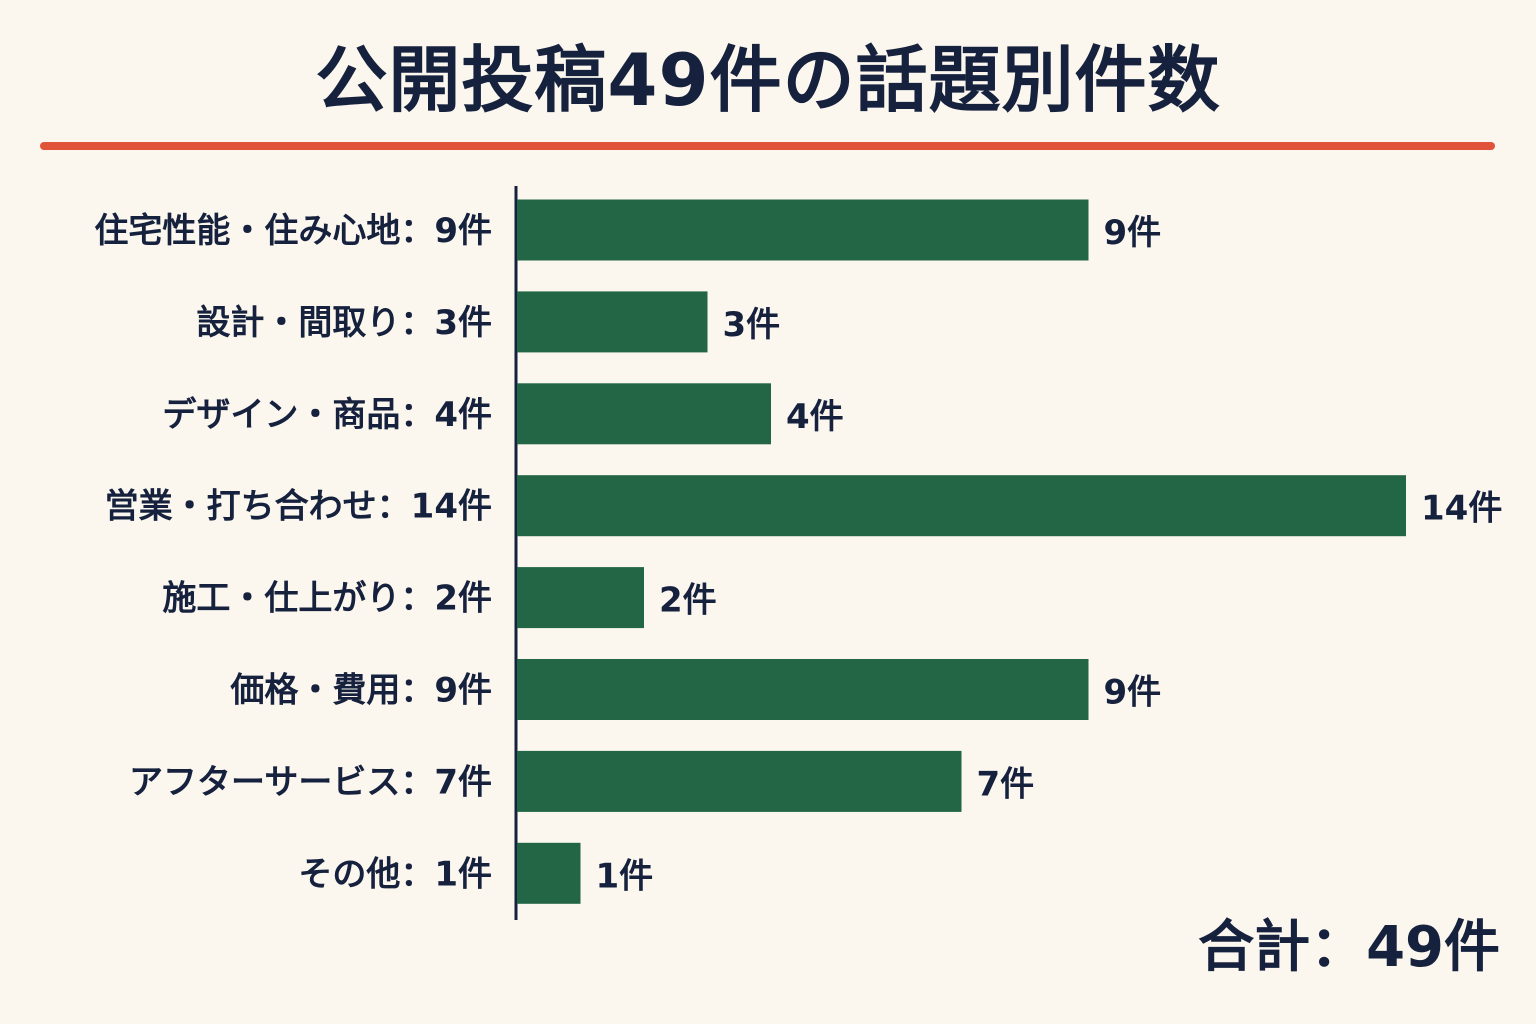 The height and width of the screenshot is (1024, 1536). I want to click on chart-title: 公開投稿49件の話題別件数, so click(768, 80).